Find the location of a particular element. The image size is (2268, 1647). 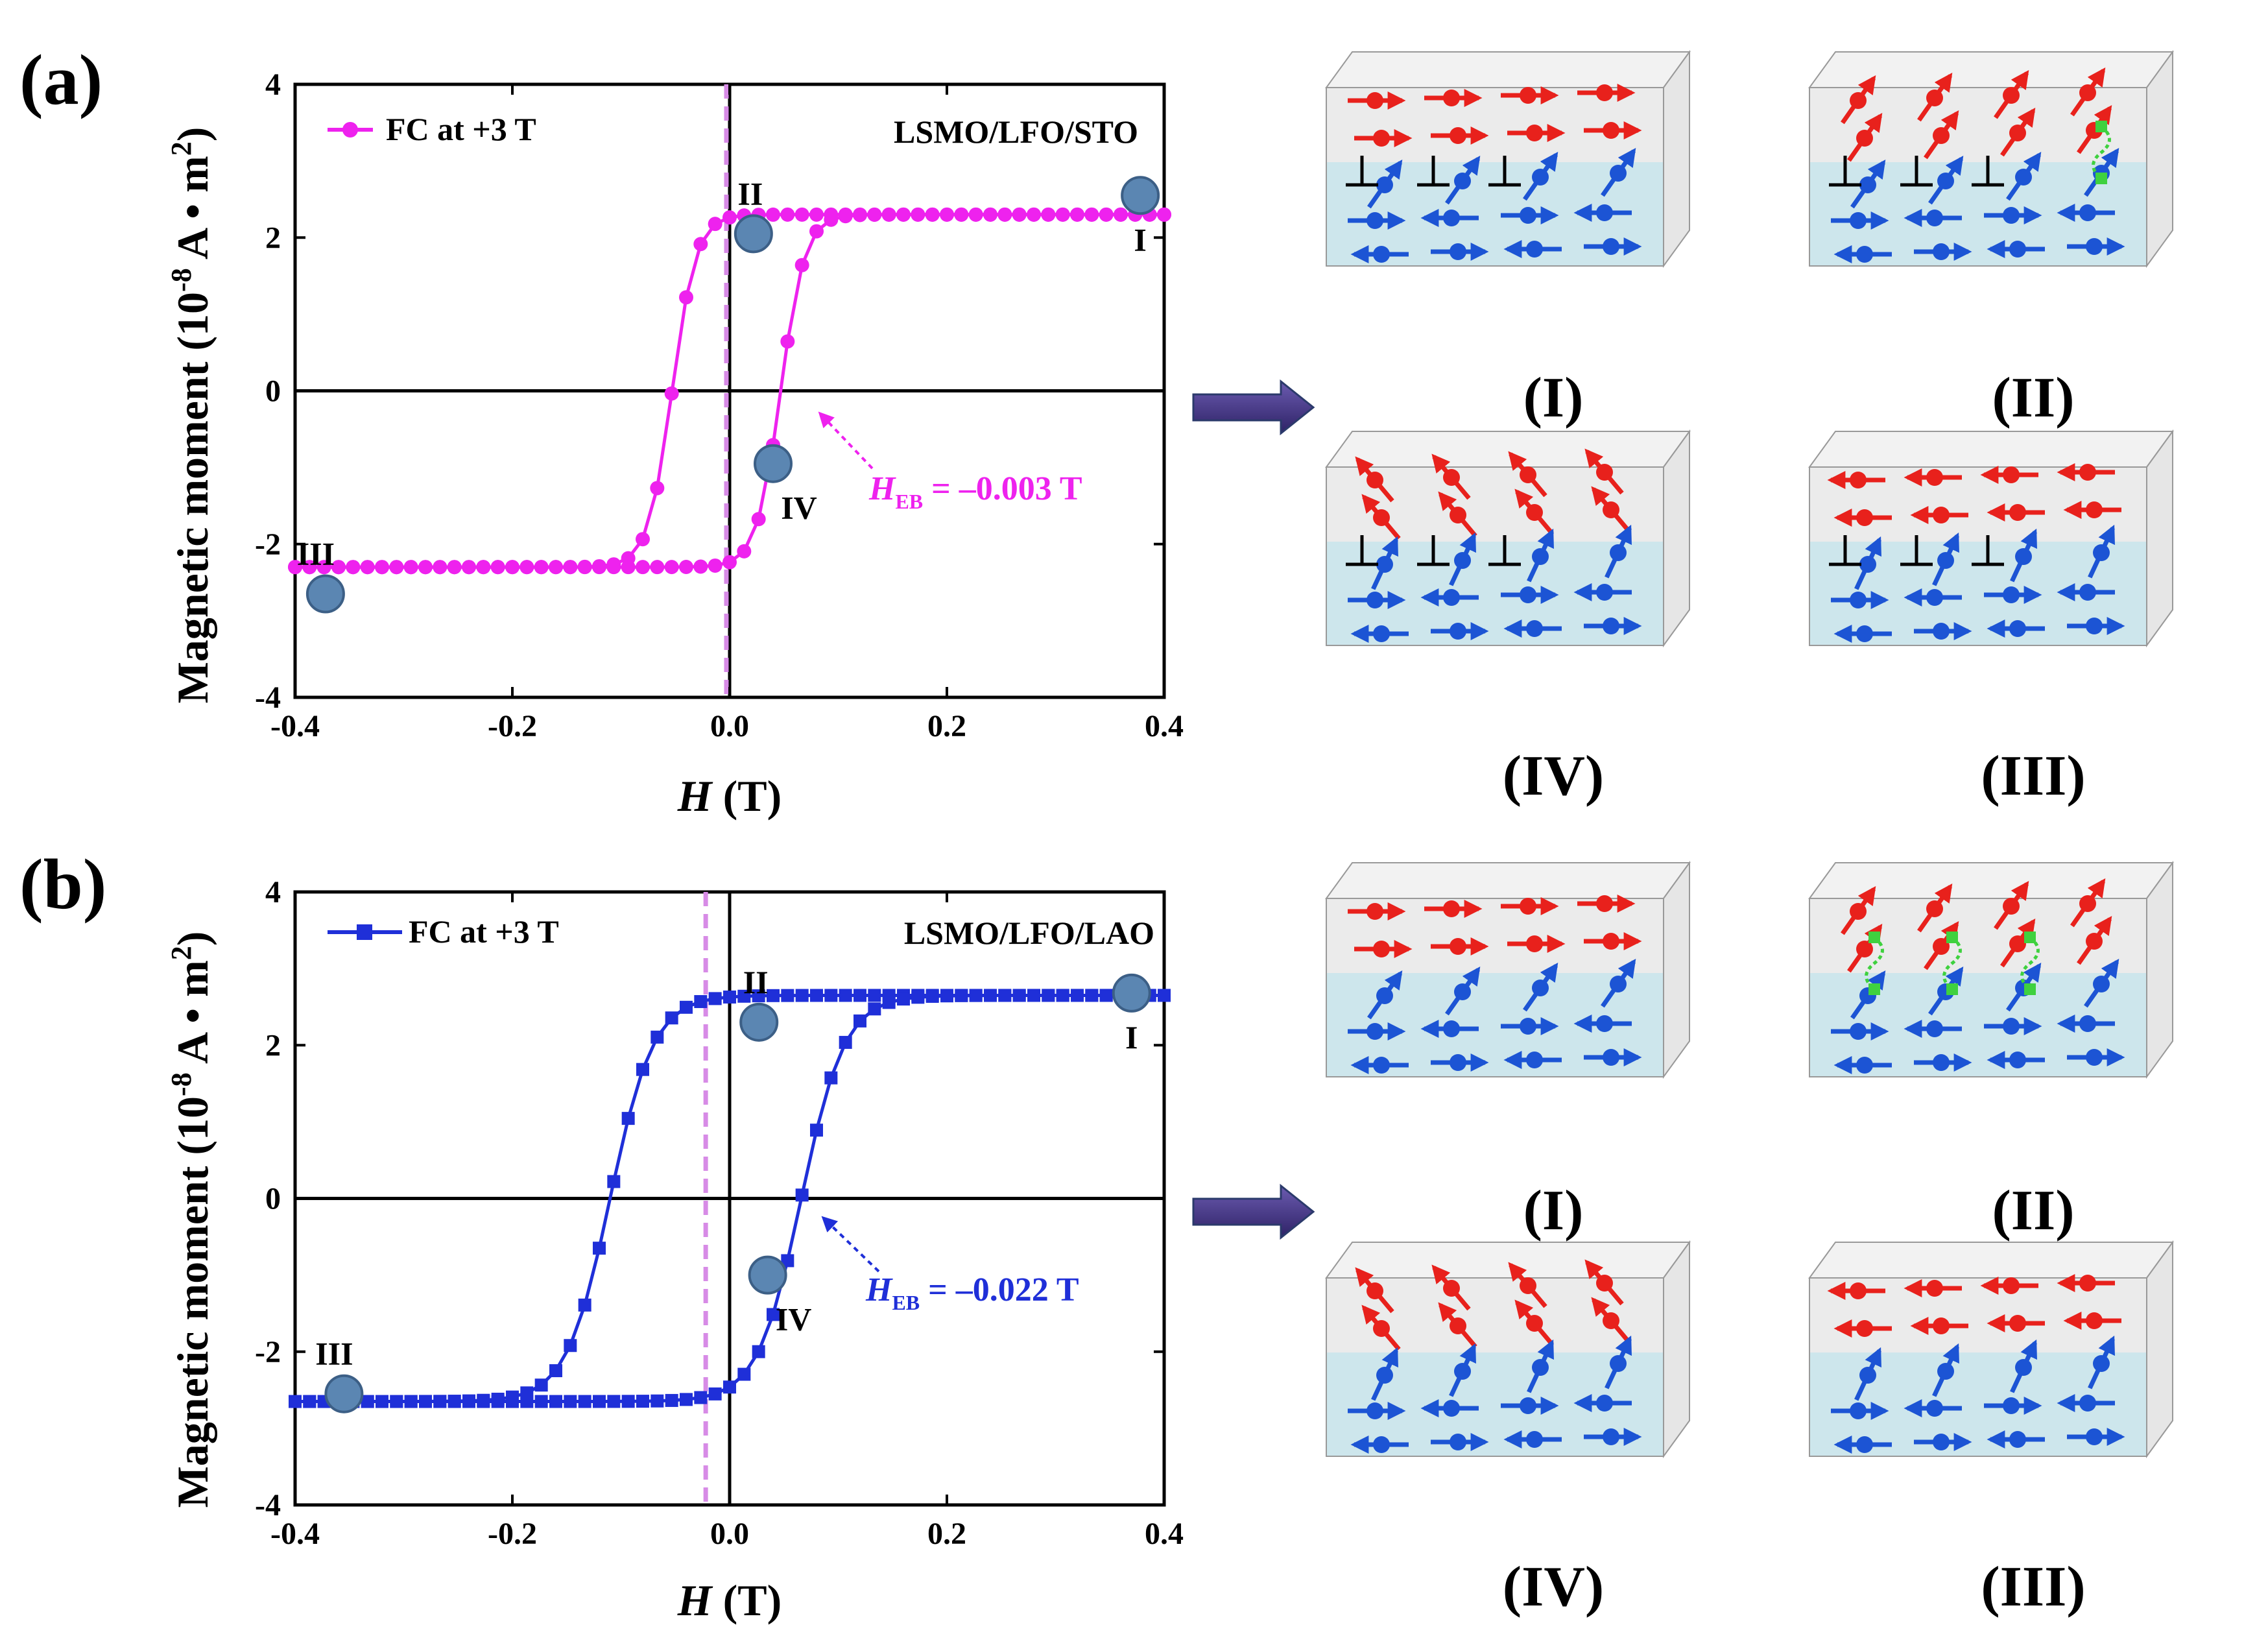

ytick-label-a: -2 is located at coordinates (268, 544).